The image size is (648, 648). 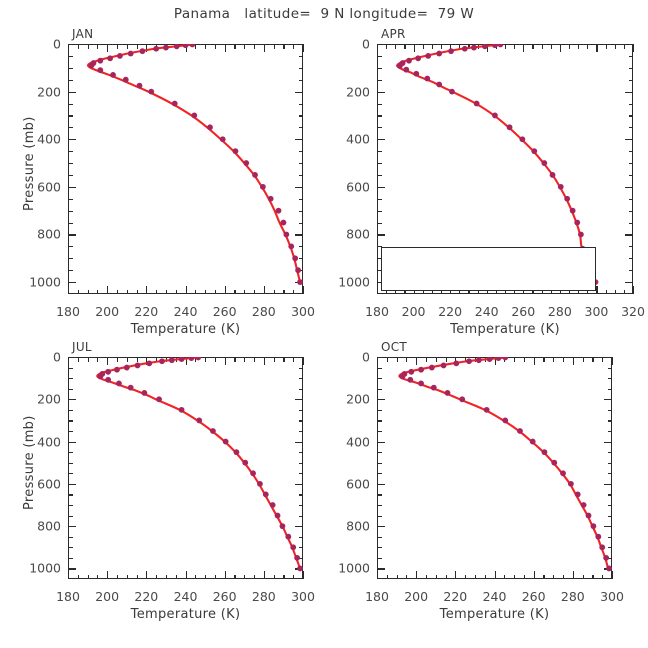 What do you see at coordinates (358, 442) in the screenshot?
I see `ytick-label: 400` at bounding box center [358, 442].